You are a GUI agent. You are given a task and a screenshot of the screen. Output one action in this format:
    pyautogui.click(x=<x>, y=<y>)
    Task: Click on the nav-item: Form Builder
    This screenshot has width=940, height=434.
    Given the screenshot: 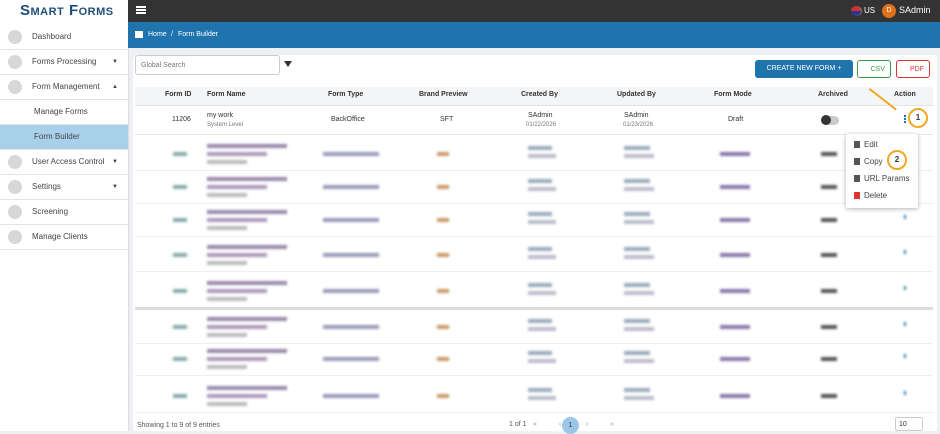 What is the action you would take?
    pyautogui.click(x=64, y=137)
    